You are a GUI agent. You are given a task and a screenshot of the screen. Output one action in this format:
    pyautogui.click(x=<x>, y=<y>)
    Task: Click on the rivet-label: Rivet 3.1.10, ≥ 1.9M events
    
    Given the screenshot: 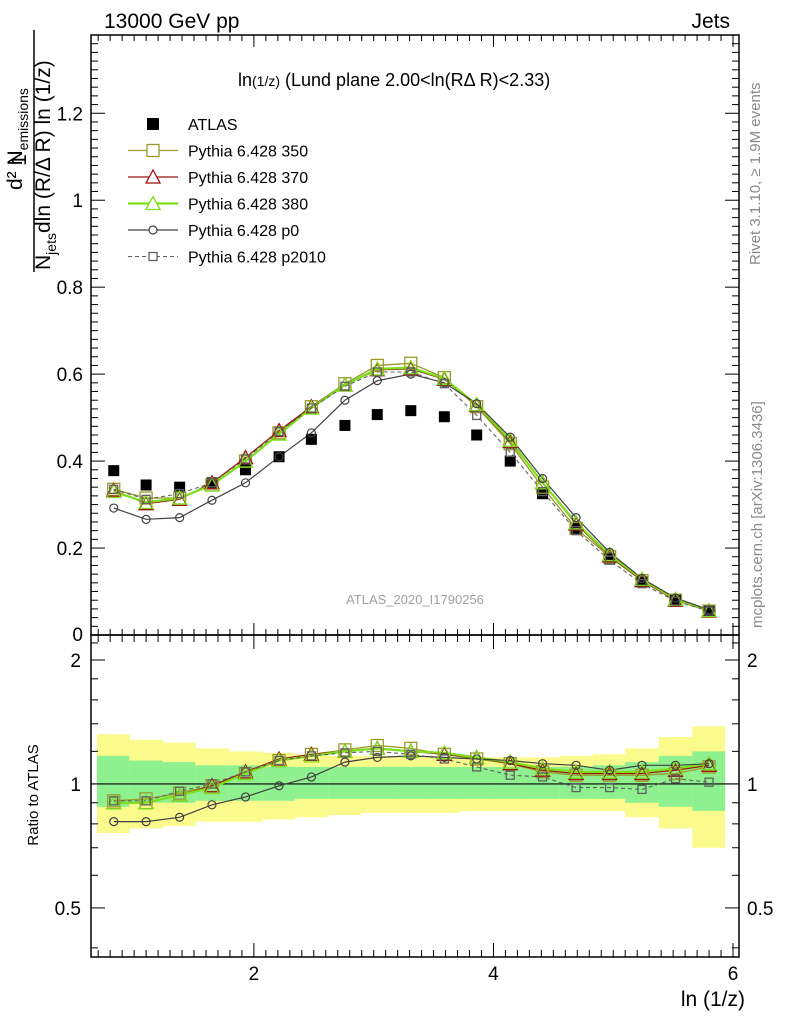 What is the action you would take?
    pyautogui.click(x=755, y=174)
    